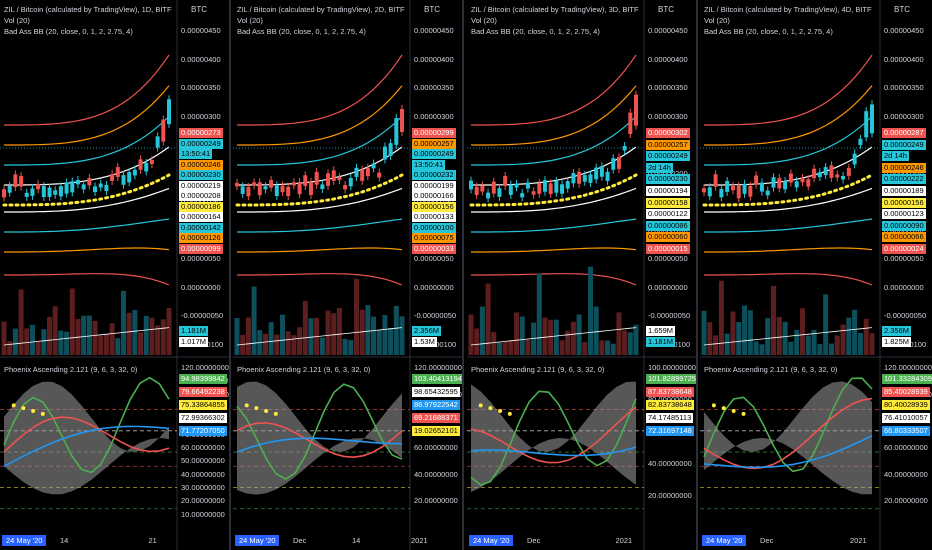 Image resolution: width=932 pixels, height=550 pixels. I want to click on price-badge: 0.00000075, so click(434, 238).